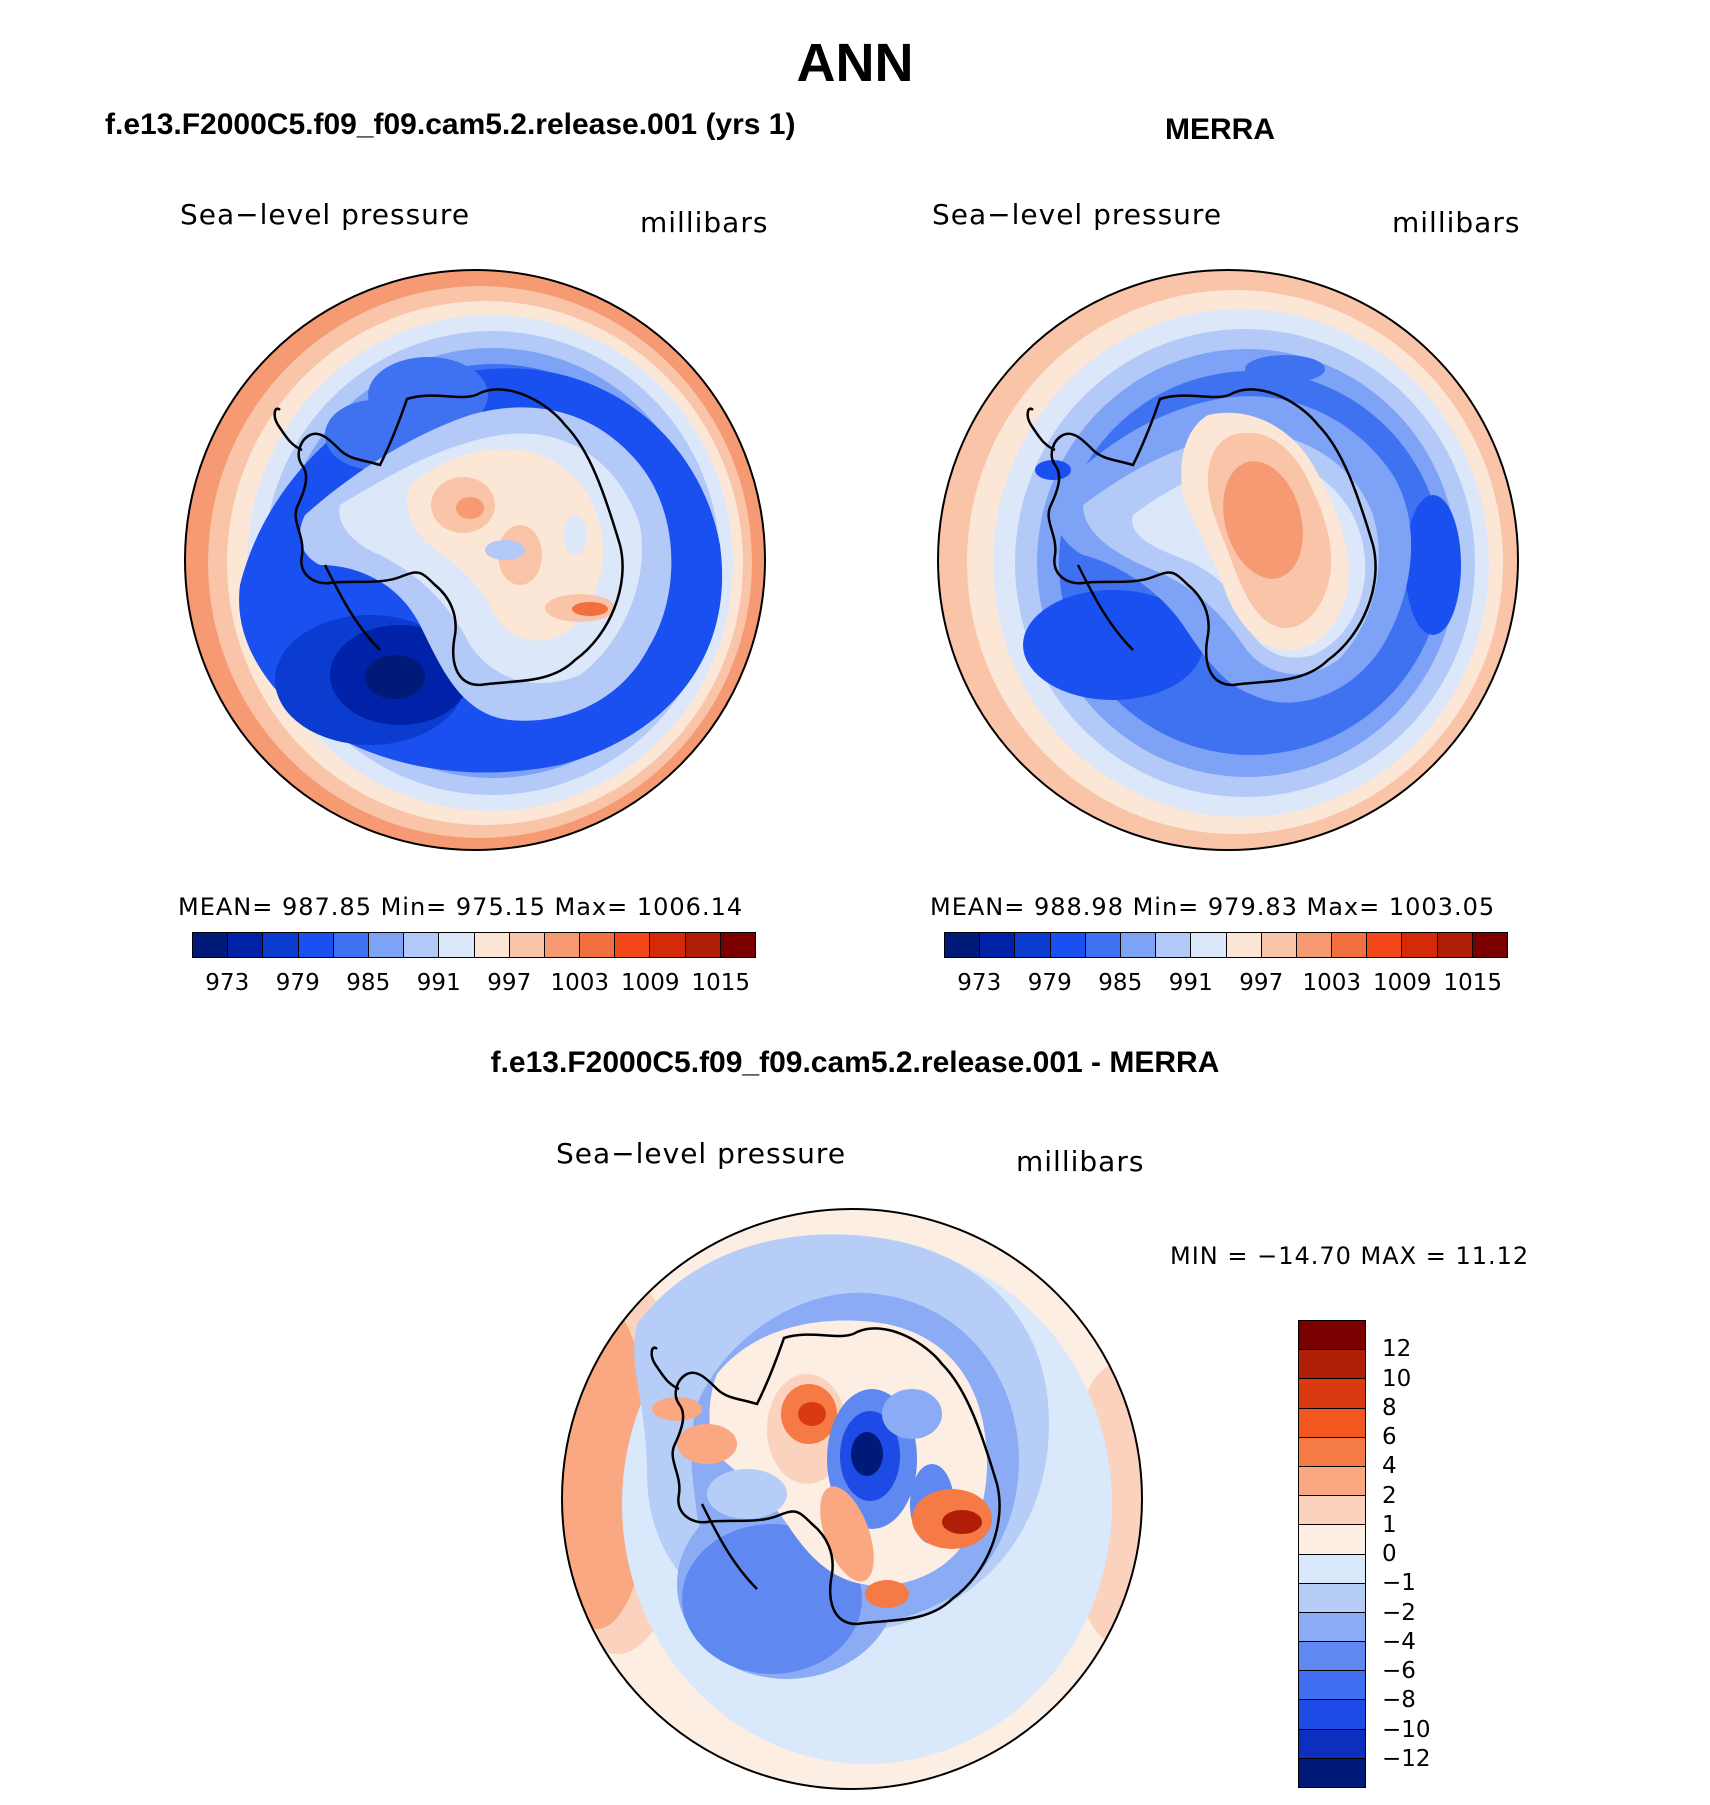 The height and width of the screenshot is (1805, 1710). Describe the element at coordinates (855, 63) in the screenshot. I see `page-title: ANN` at that location.